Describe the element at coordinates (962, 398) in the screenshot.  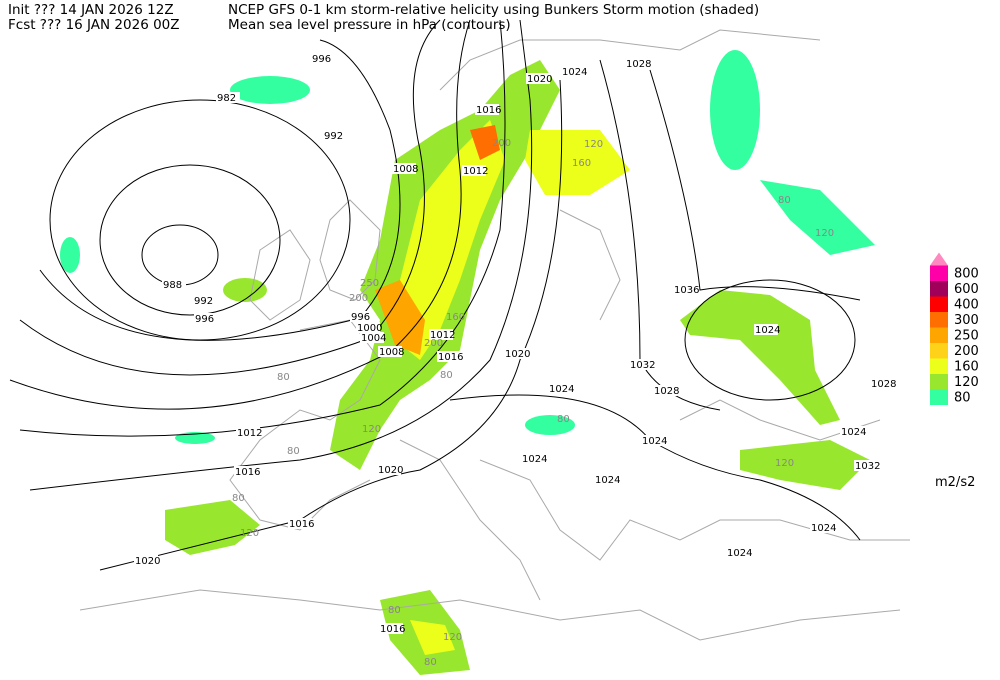
I see `legend-label: 80` at that location.